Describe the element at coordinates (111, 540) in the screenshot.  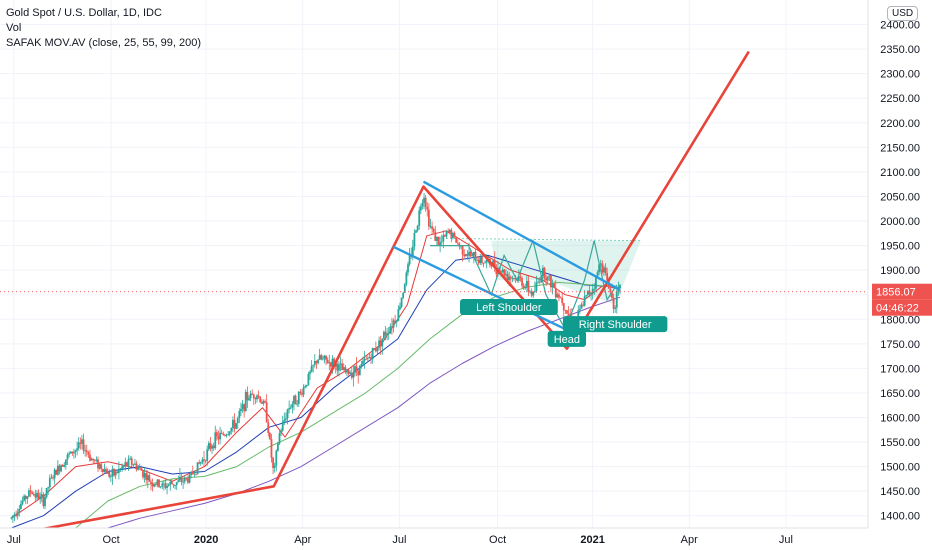
I see `time-tick-label: Oct` at that location.